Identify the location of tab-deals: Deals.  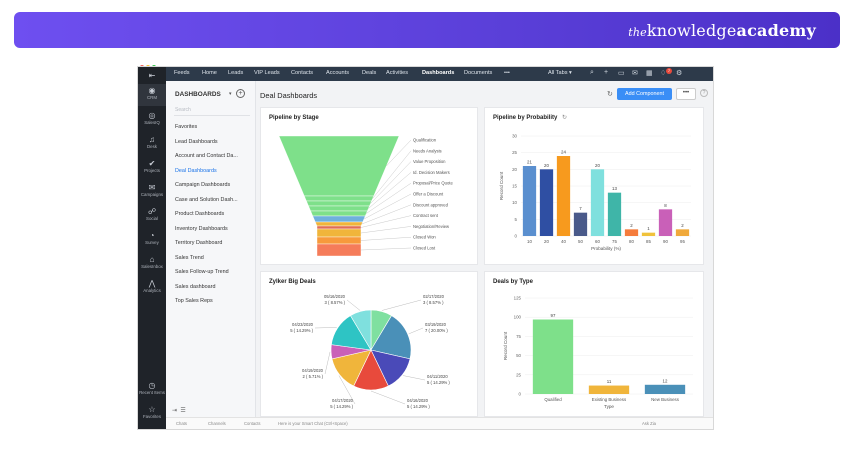
(369, 73).